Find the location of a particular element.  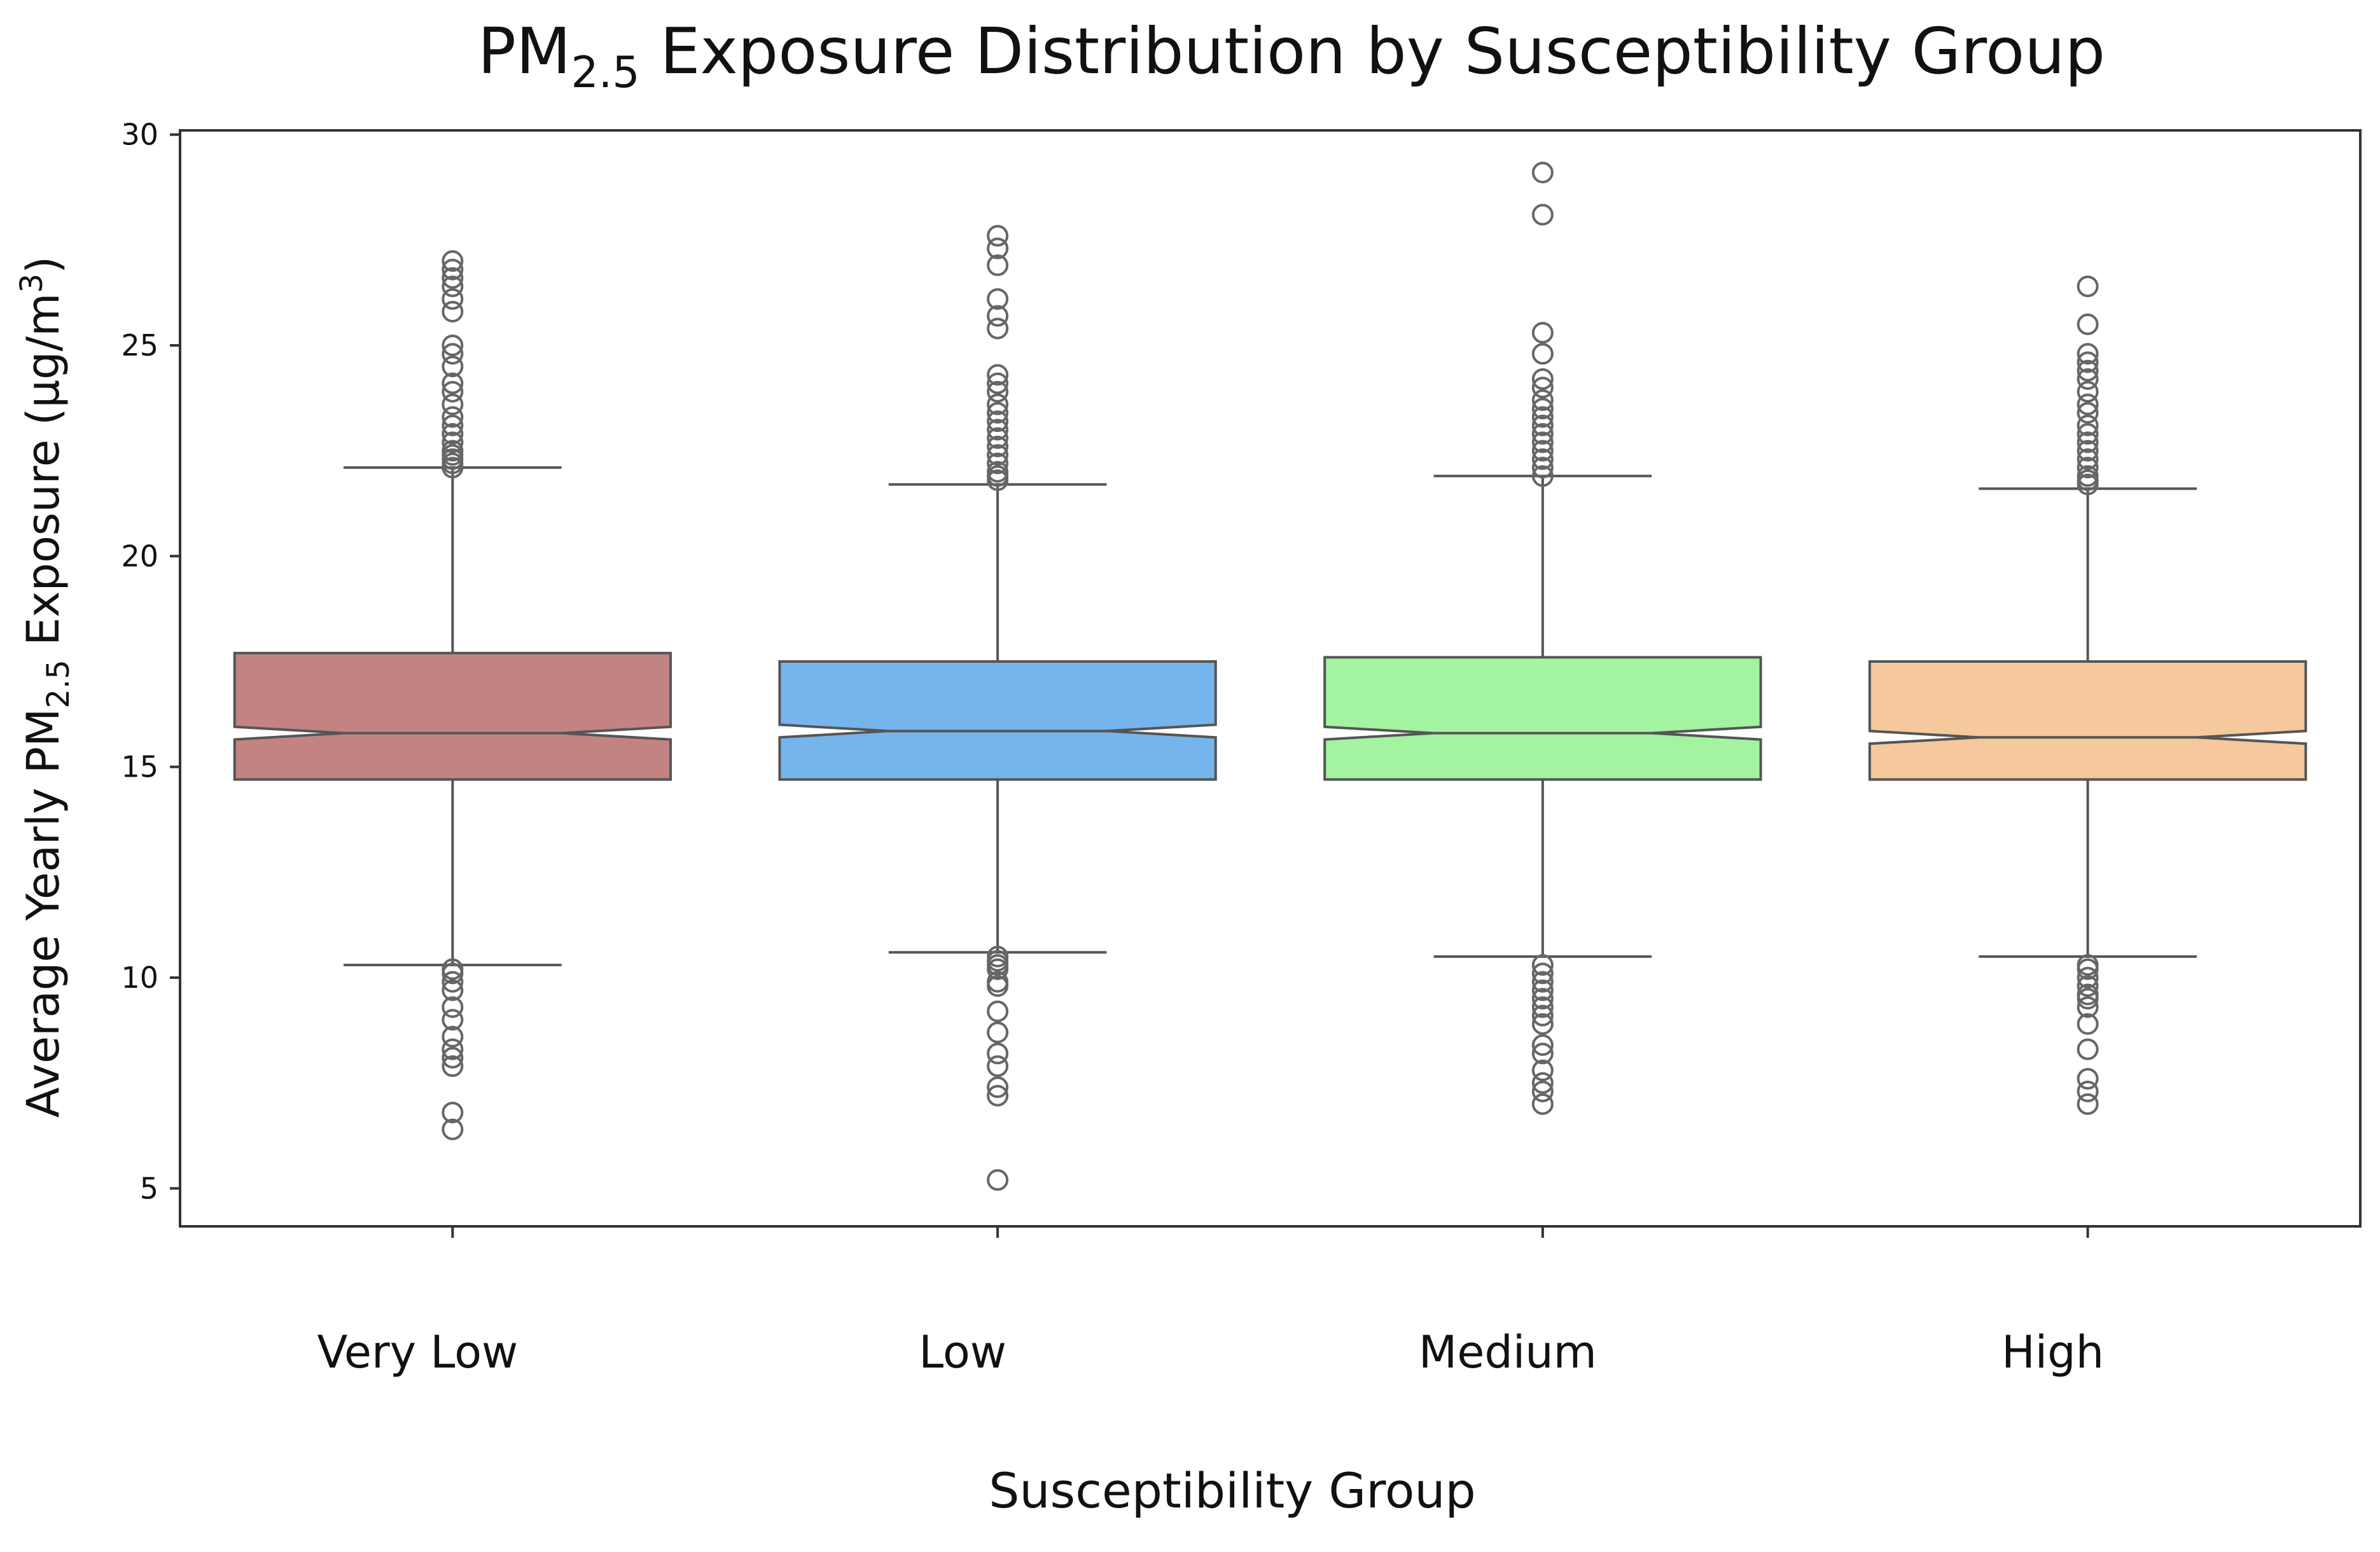

x-tick-label: Medium is located at coordinates (1508, 1352).